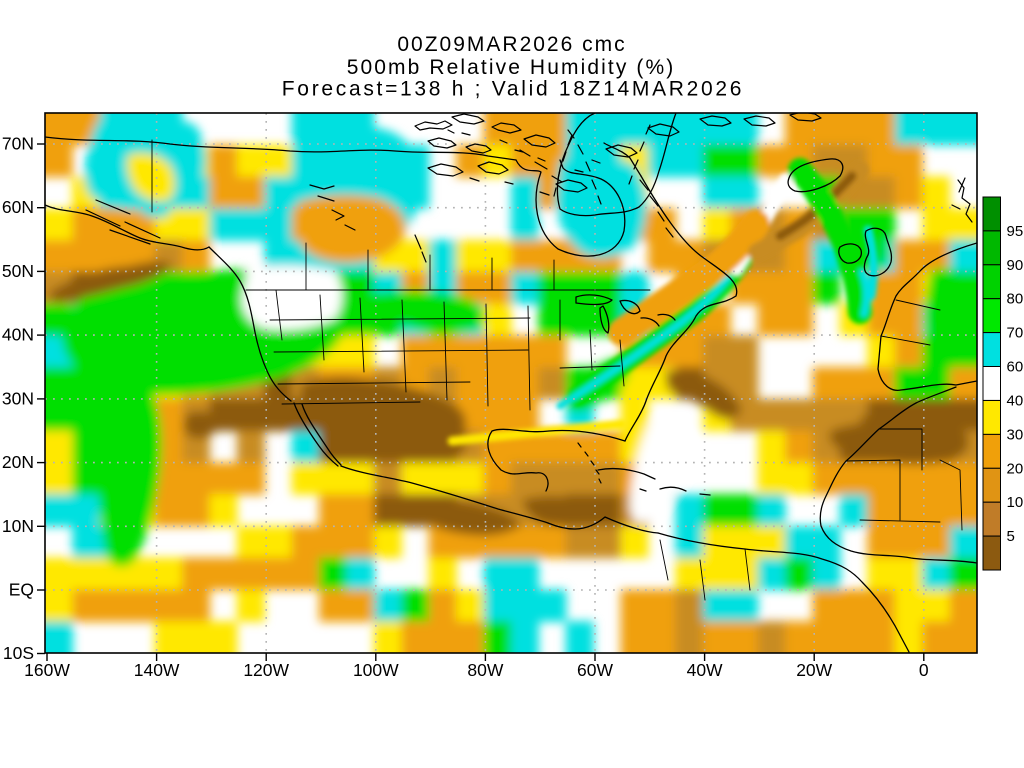 The image size is (1024, 768). Describe the element at coordinates (1015, 367) in the screenshot. I see `svg-text: 60` at that location.